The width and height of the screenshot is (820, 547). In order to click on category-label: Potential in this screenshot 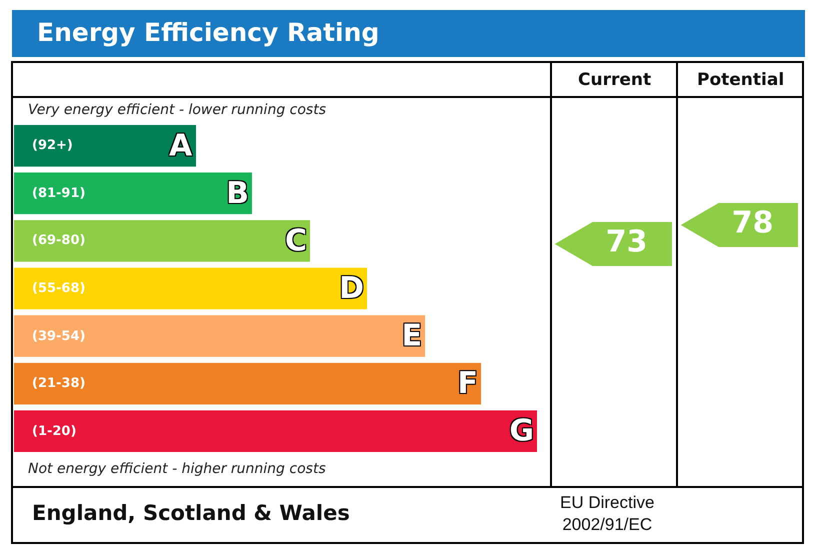, I will do `click(740, 80)`.